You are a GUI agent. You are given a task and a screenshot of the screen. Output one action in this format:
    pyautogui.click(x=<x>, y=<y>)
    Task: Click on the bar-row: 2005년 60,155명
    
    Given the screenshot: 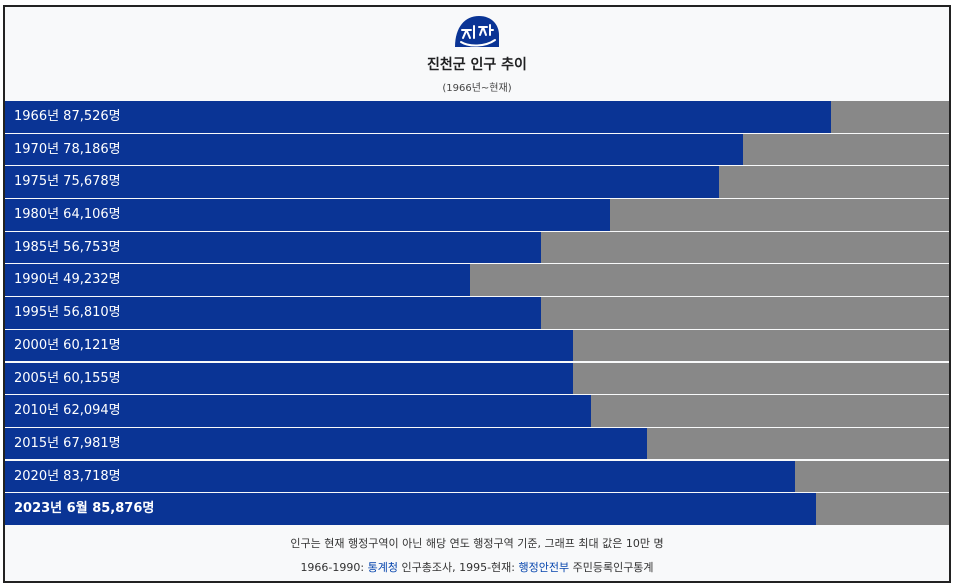 What is the action you would take?
    pyautogui.click(x=477, y=378)
    